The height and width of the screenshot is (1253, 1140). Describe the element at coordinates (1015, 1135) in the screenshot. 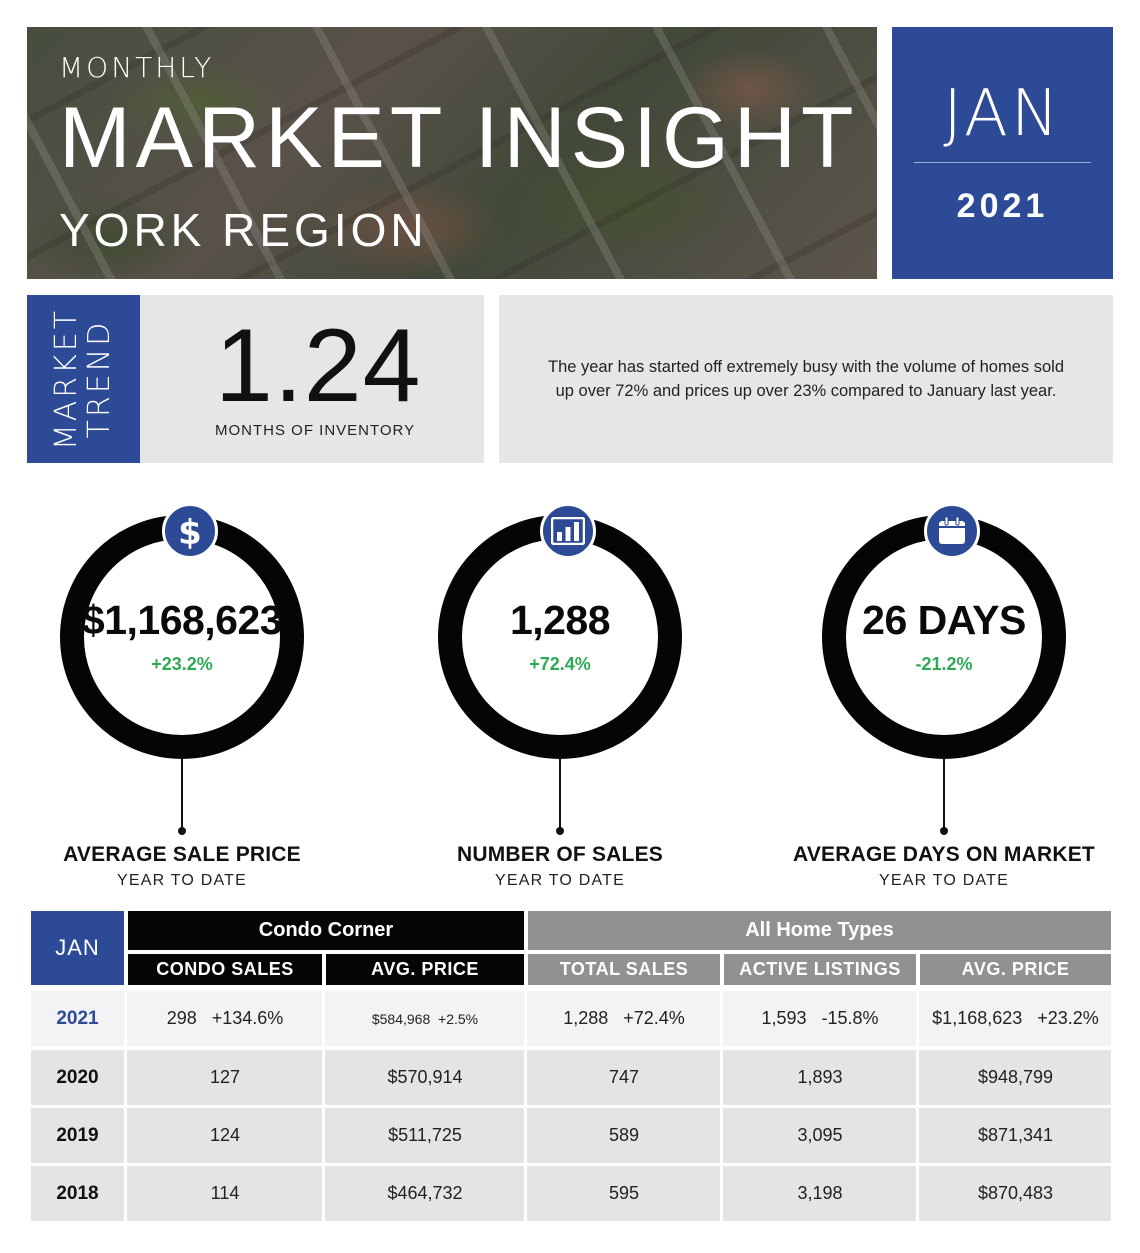

I see `cell-all-avg-price: $871,341` at that location.